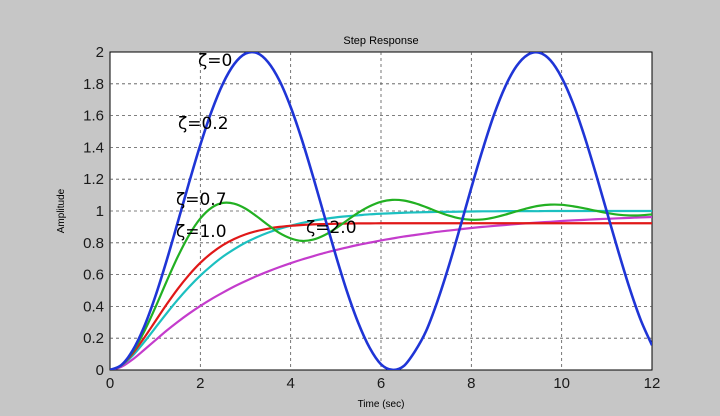  What do you see at coordinates (100, 52) in the screenshot?
I see `y-tick-label: 2` at bounding box center [100, 52].